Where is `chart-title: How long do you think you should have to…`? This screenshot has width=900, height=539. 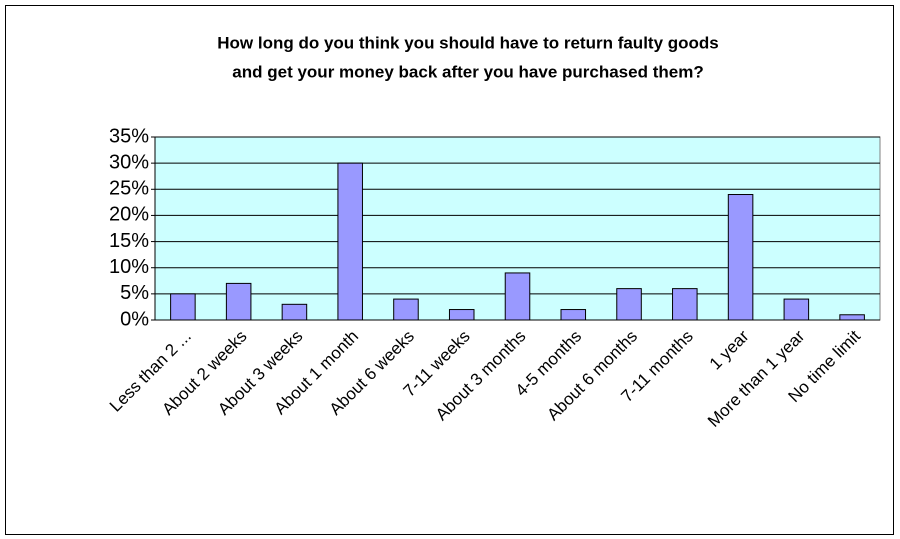 chart-title: How long do you think you should have to… is located at coordinates (468, 42).